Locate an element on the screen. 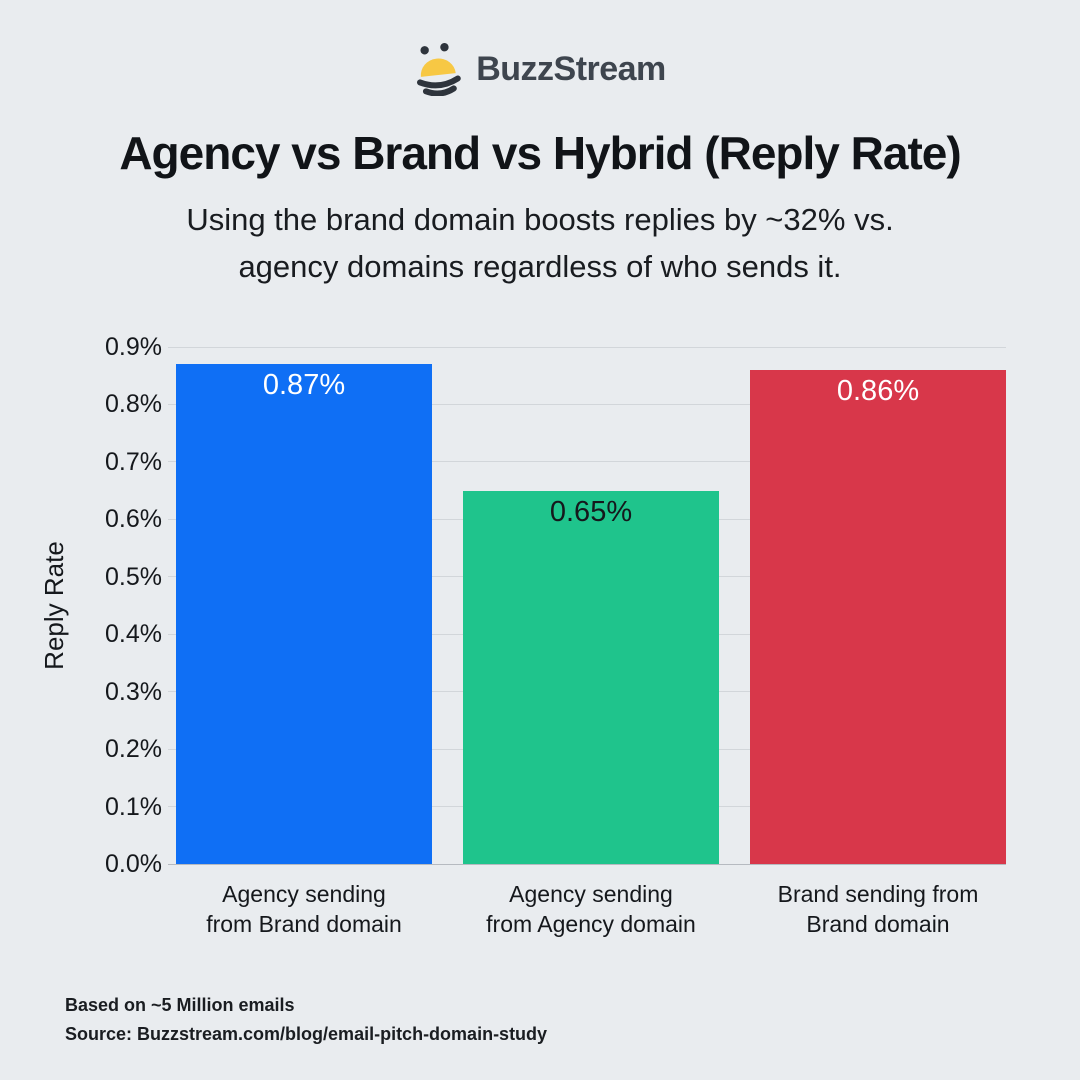 The width and height of the screenshot is (1080, 1080). y-tick-label: 0.9% is located at coordinates (133, 347).